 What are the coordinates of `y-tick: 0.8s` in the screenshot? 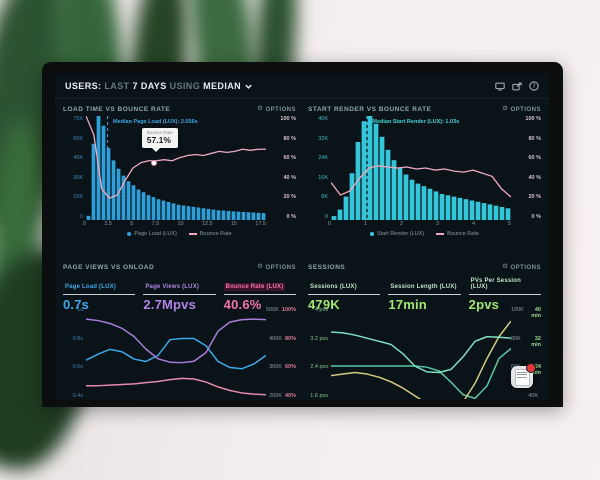 It's located at (77, 338).